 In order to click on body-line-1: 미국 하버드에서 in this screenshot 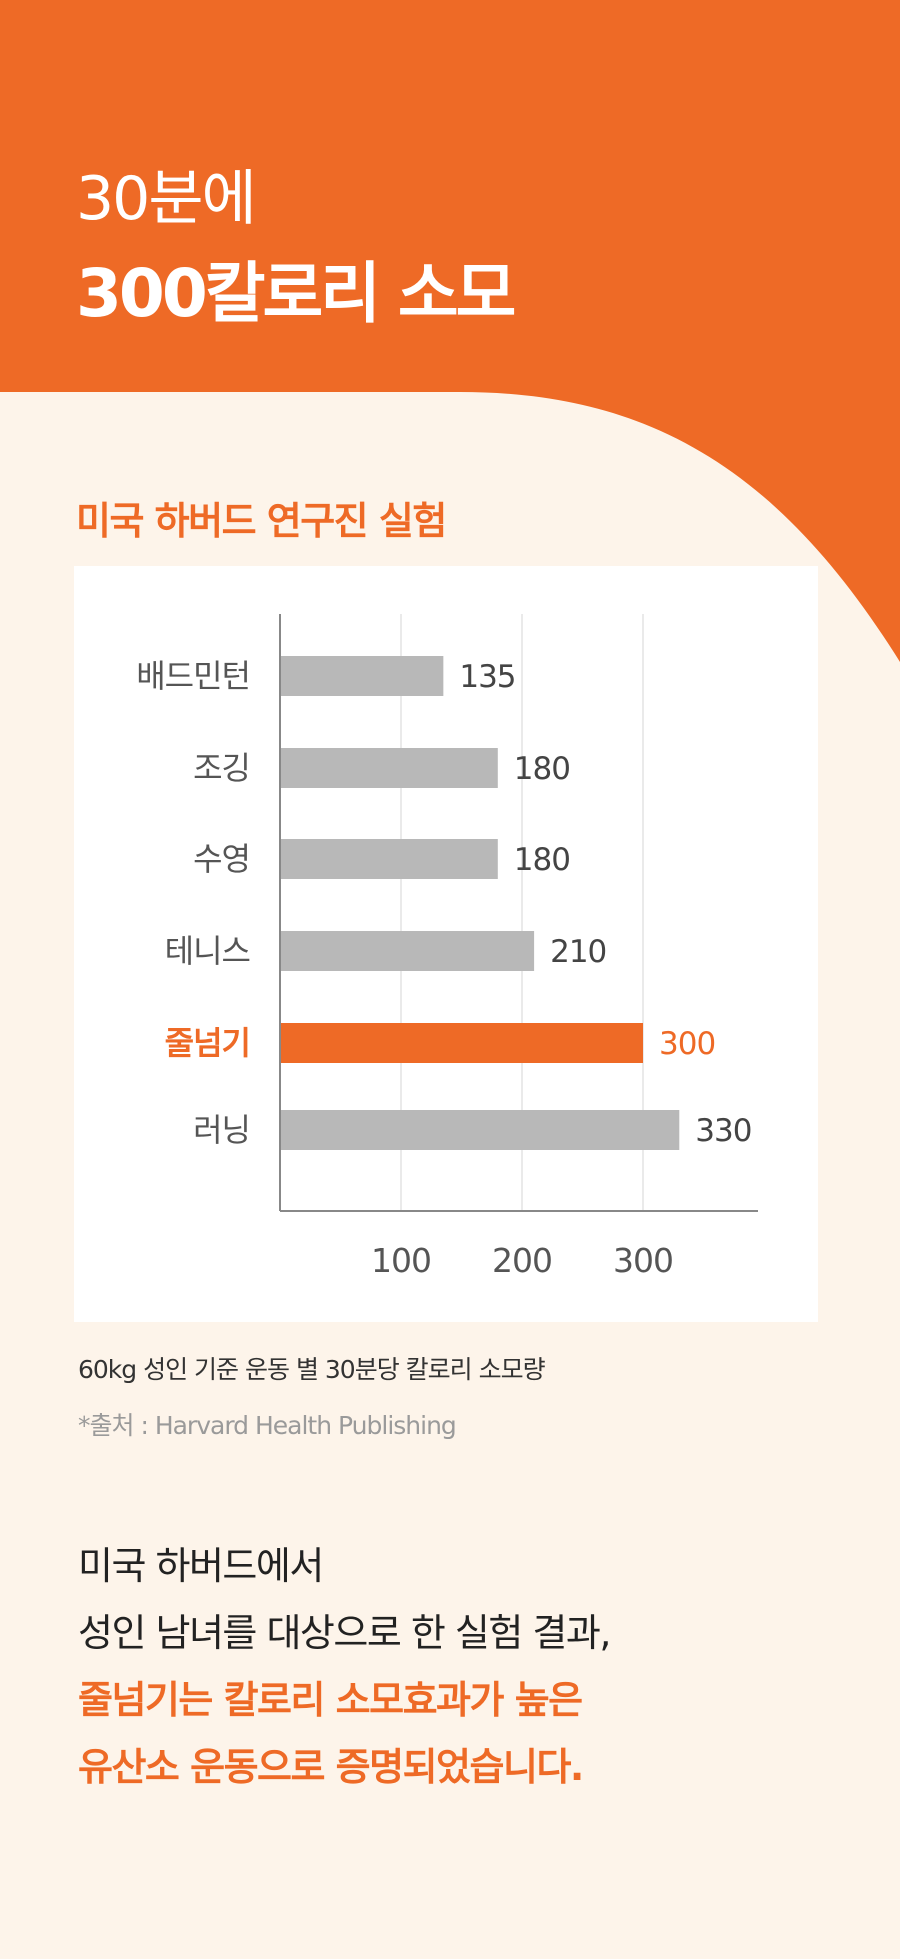, I will do `click(201, 1566)`.